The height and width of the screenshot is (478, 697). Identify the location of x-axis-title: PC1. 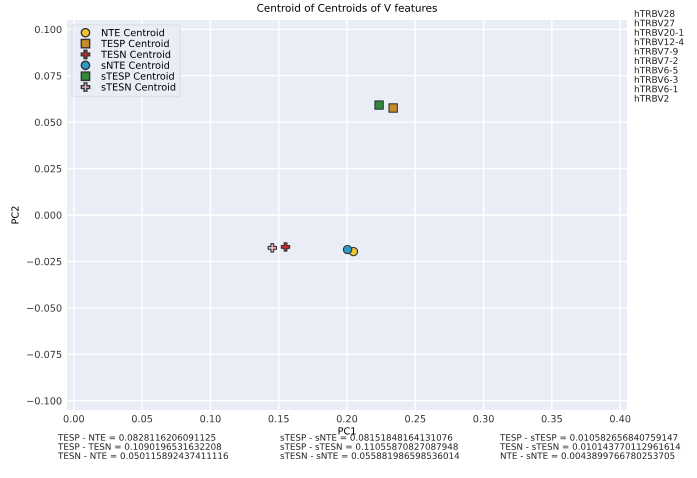
(347, 431).